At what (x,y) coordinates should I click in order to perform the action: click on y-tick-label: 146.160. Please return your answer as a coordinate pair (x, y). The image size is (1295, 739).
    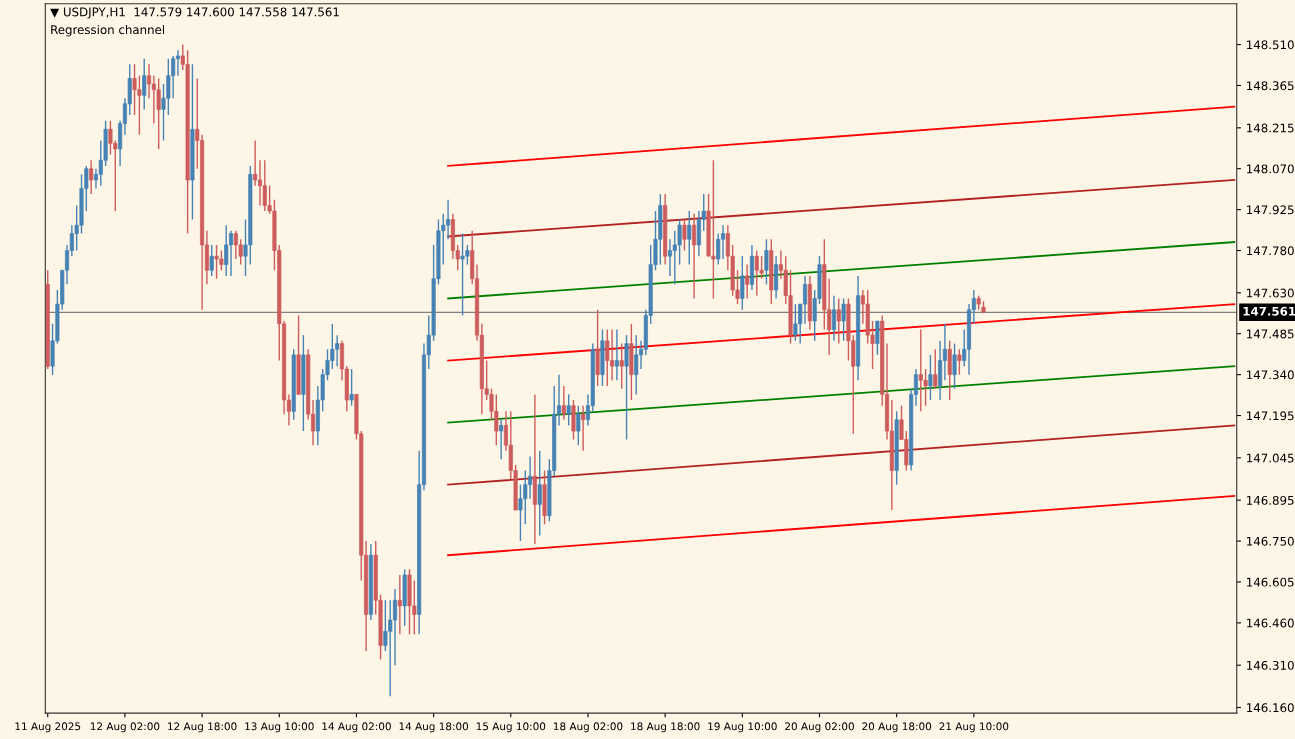
    Looking at the image, I should click on (1270, 708).